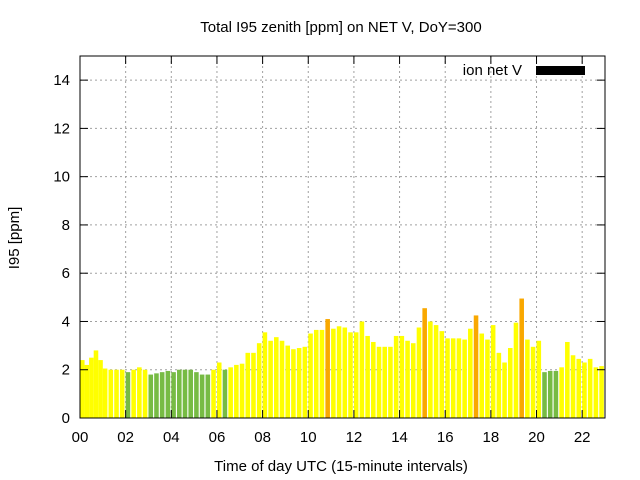 The height and width of the screenshot is (480, 640). What do you see at coordinates (492, 70) in the screenshot?
I see `legend-label: ion net V` at bounding box center [492, 70].